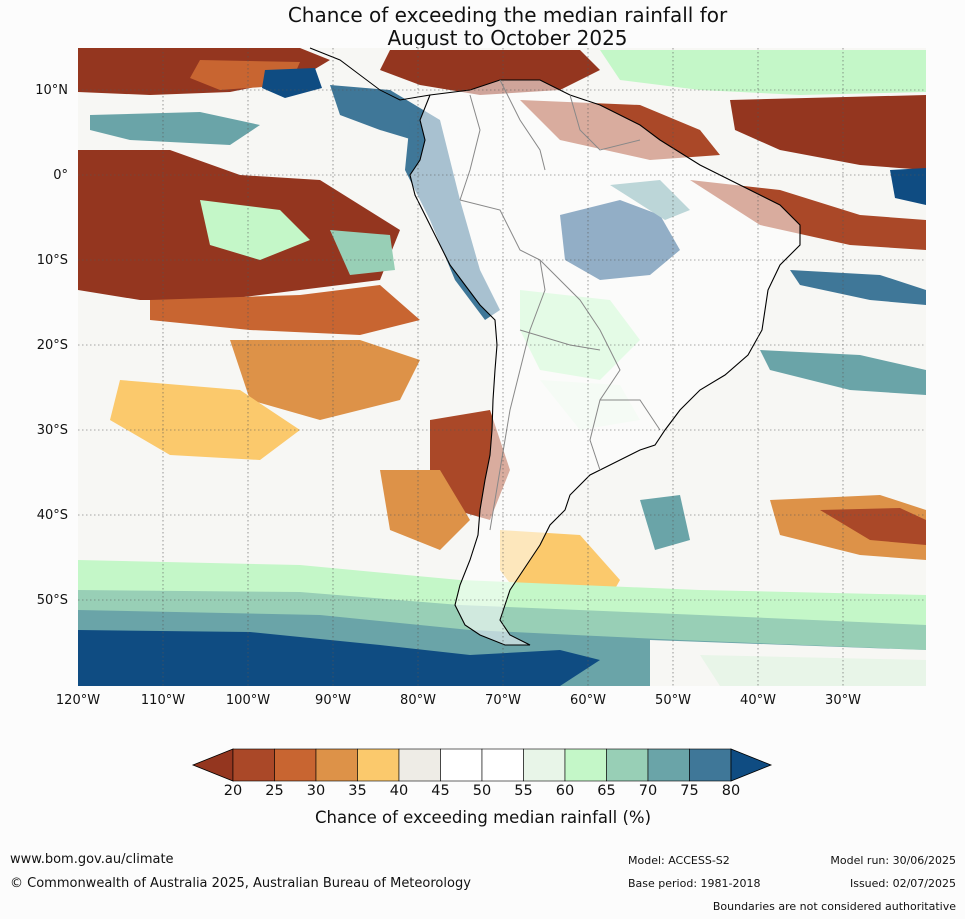 The width and height of the screenshot is (965, 919). I want to click on field-green-pacific, so click(255, 230).